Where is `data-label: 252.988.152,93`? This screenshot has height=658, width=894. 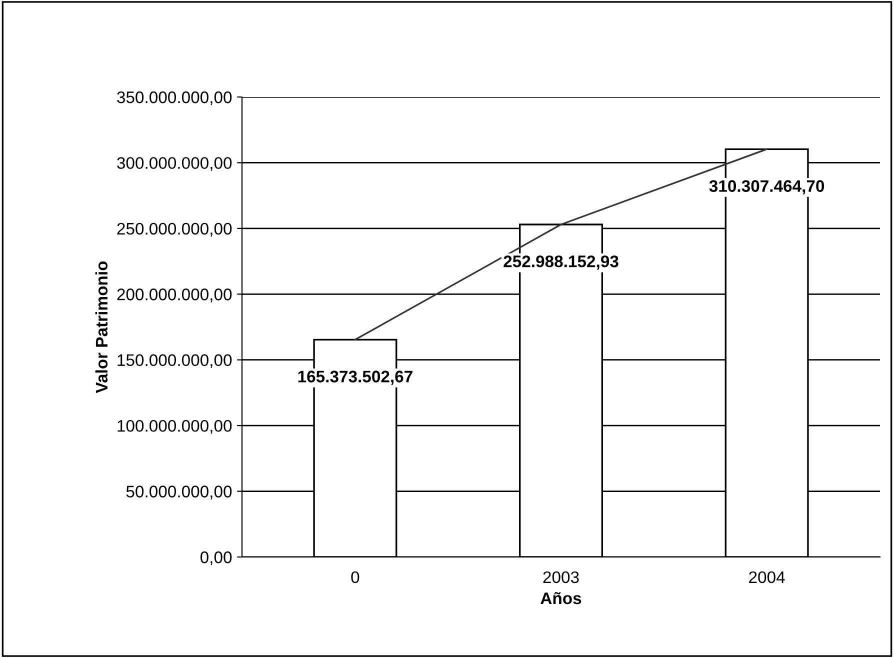
data-label: 252.988.152,93 is located at coordinates (561, 262).